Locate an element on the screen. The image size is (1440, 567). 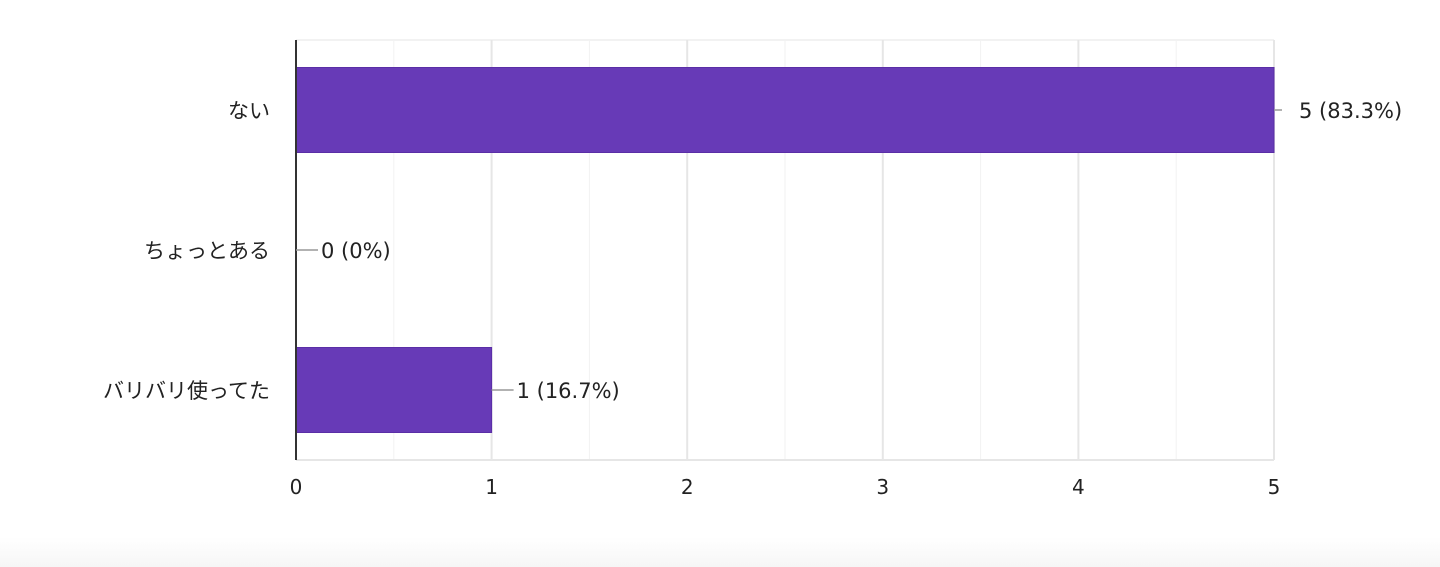
data-label: 0 (0%) is located at coordinates (356, 251).